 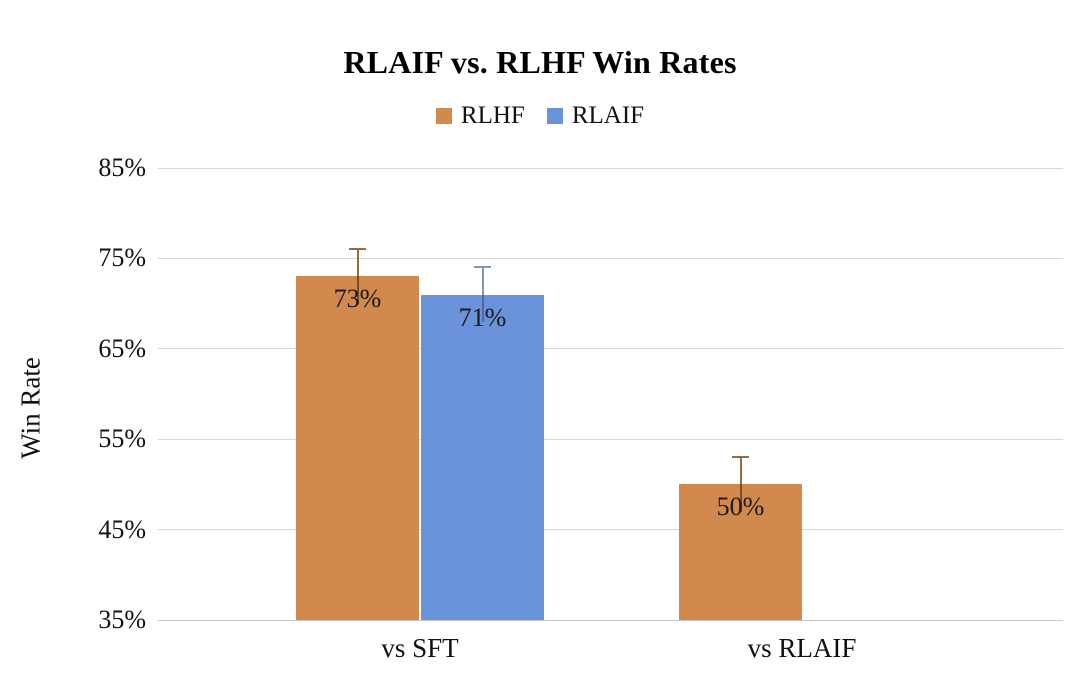 What do you see at coordinates (122, 348) in the screenshot?
I see `y-tick-label-65: 65%` at bounding box center [122, 348].